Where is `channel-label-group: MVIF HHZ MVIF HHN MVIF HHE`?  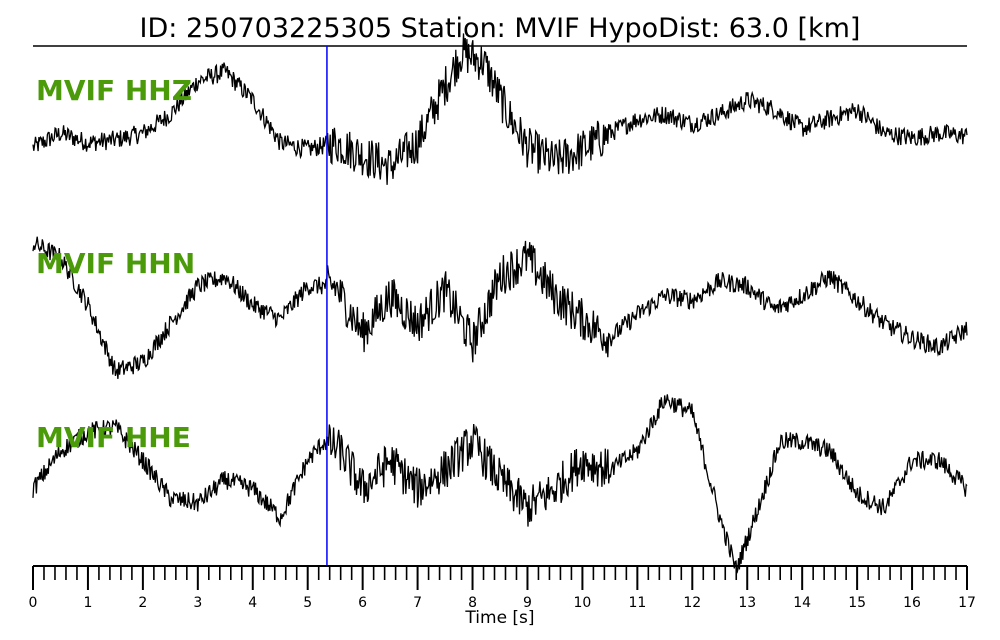
channel-label-group: MVIF HHZ MVIF HHN MVIF HHE is located at coordinates (115, 264).